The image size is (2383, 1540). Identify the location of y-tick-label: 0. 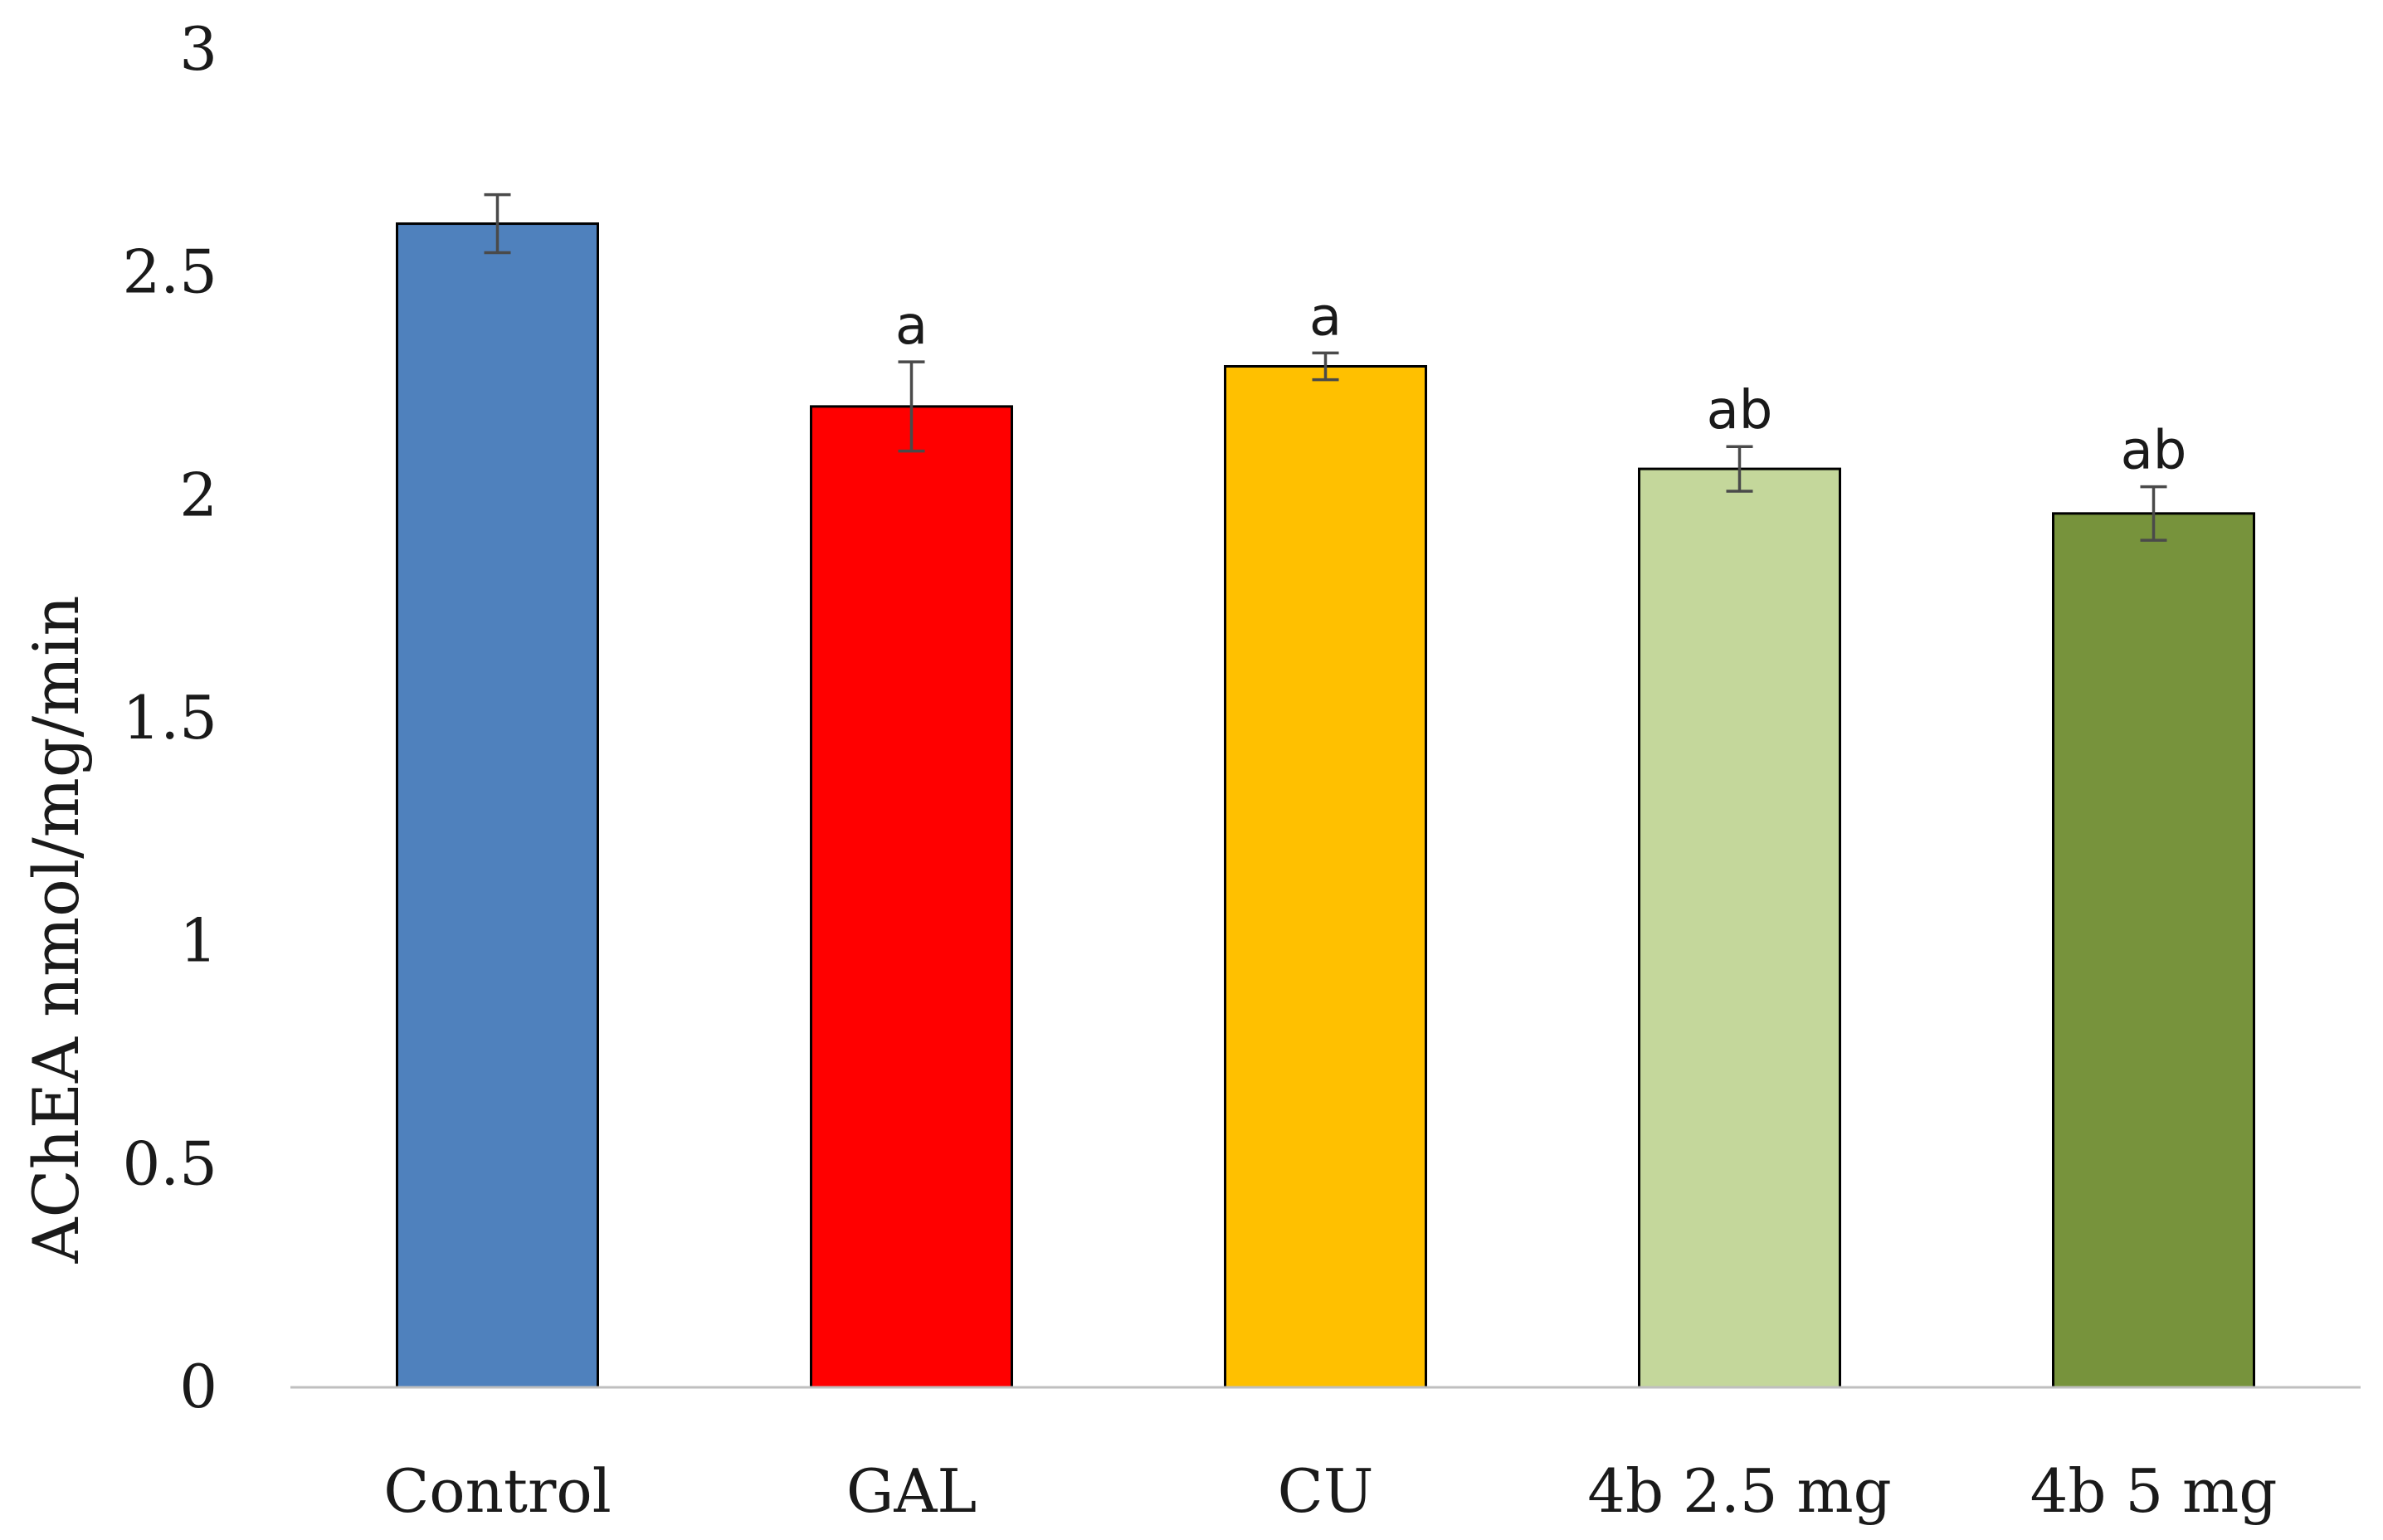
(198, 1386).